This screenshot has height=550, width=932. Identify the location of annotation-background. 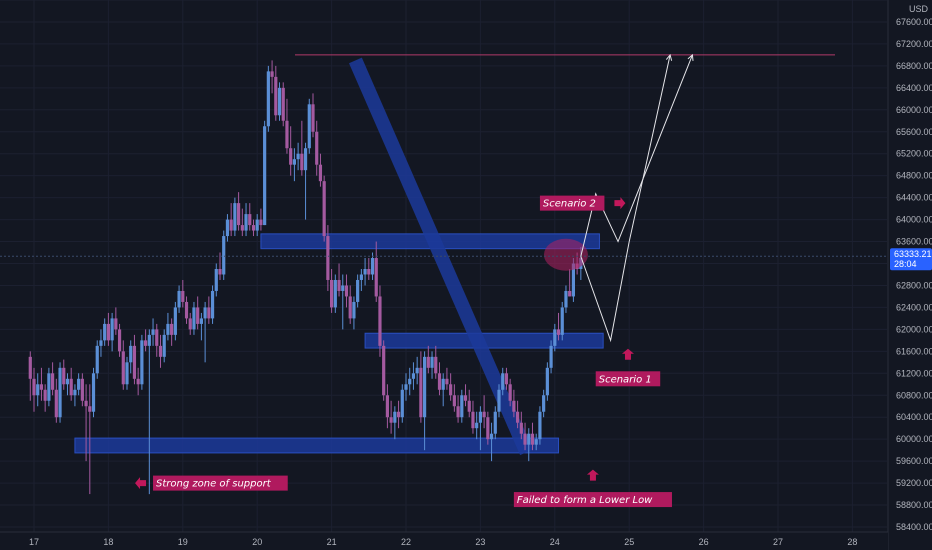
(572, 203).